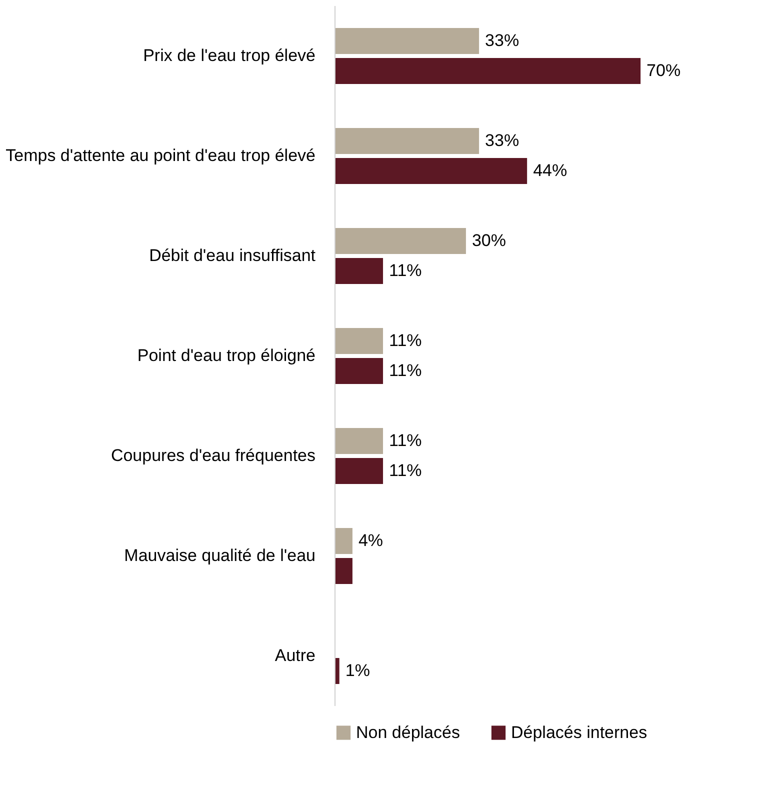 The height and width of the screenshot is (785, 782). Describe the element at coordinates (550, 170) in the screenshot. I see `data-label: 44%` at that location.